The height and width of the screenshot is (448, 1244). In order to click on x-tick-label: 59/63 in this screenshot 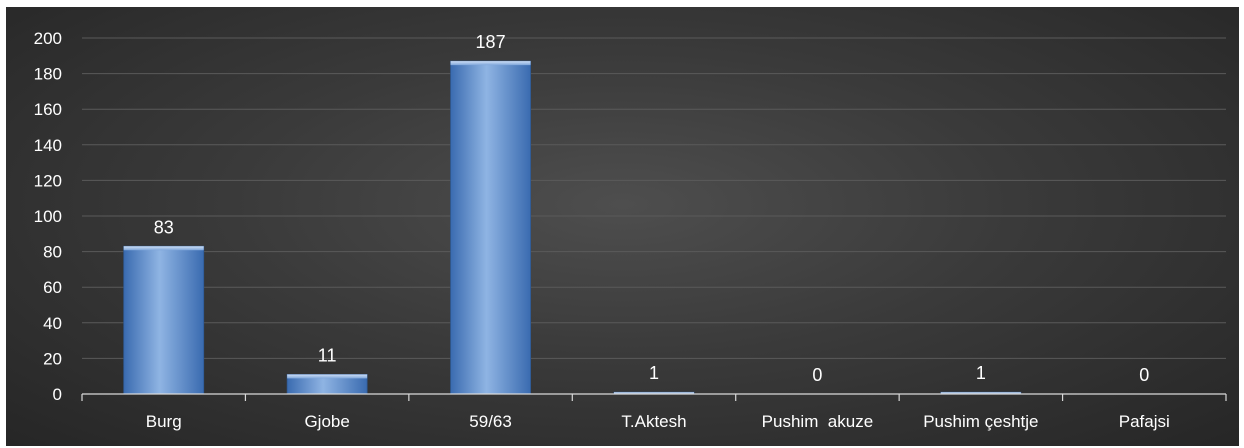, I will do `click(490, 421)`.